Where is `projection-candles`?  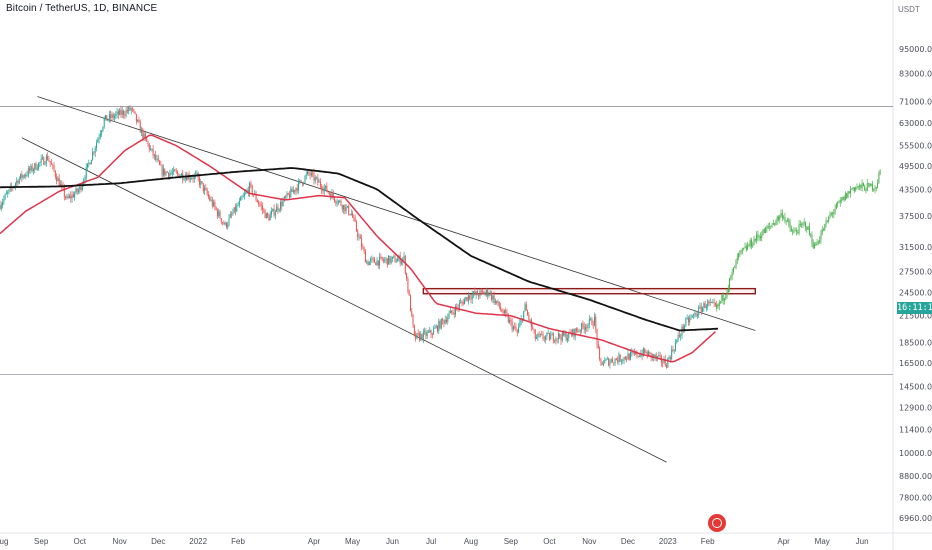 projection-candles is located at coordinates (798, 240).